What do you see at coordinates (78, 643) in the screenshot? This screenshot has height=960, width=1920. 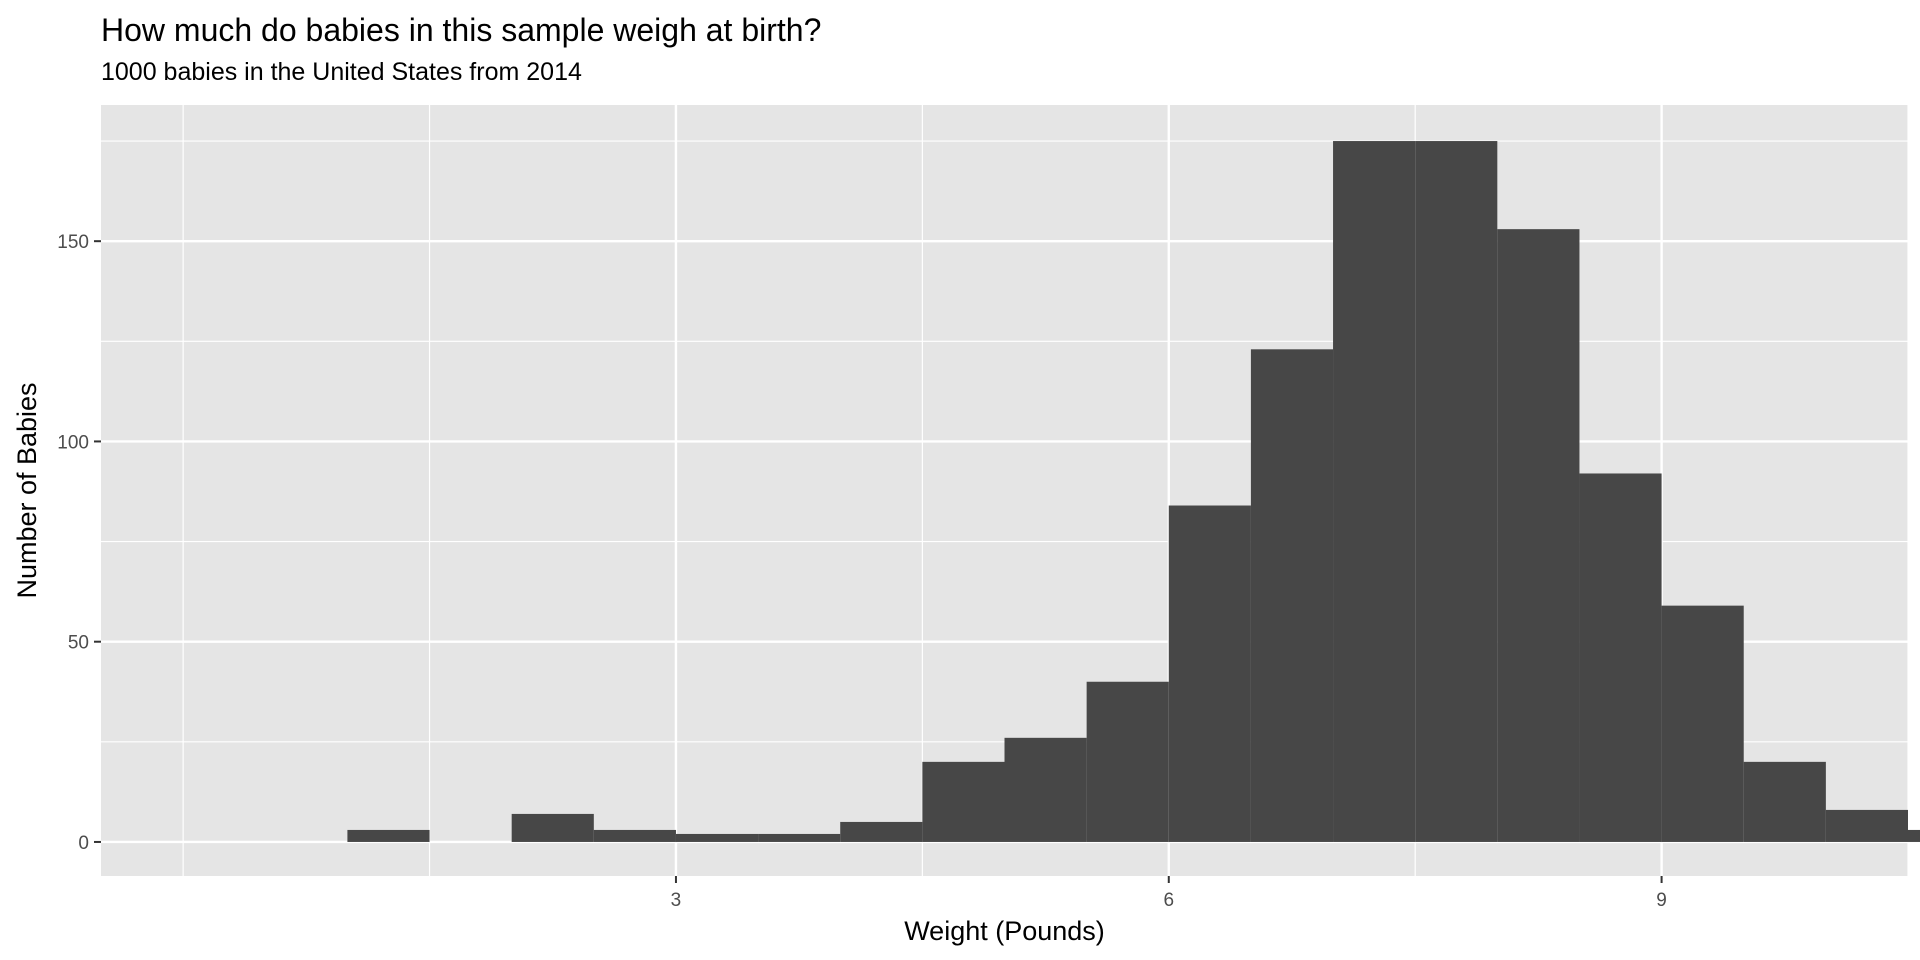 I see `y-tick-label: 50` at bounding box center [78, 643].